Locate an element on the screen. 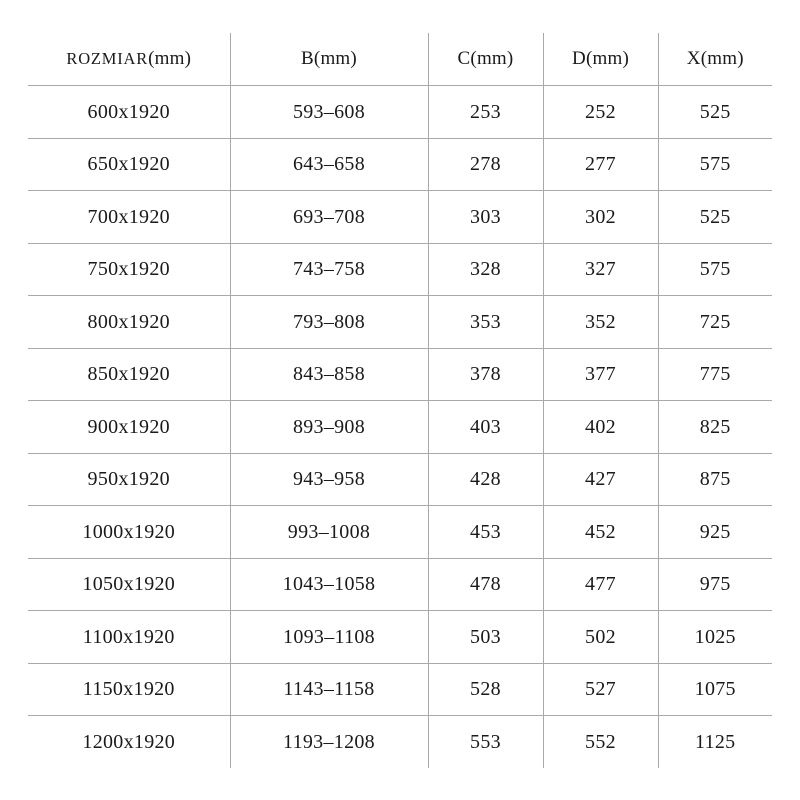 This screenshot has width=800, height=800. table-cell-size: 1200x1920 is located at coordinates (129, 741).